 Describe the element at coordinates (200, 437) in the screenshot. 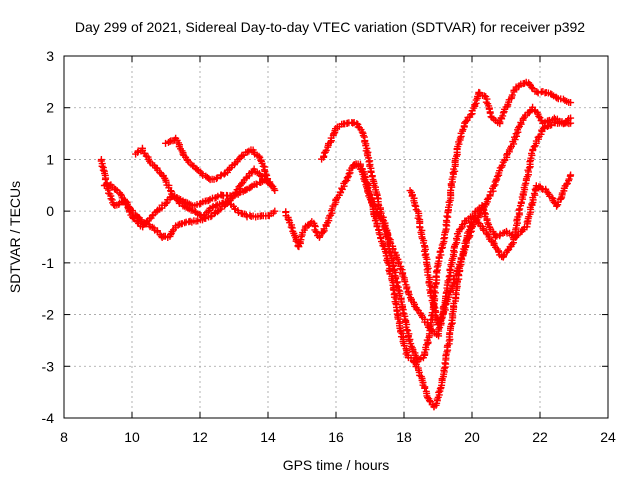

I see `x-tick-label: 12` at that location.